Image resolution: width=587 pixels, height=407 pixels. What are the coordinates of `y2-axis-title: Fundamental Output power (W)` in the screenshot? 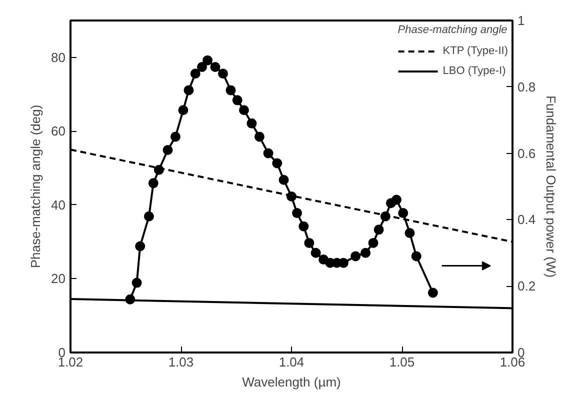 It's located at (551, 186).